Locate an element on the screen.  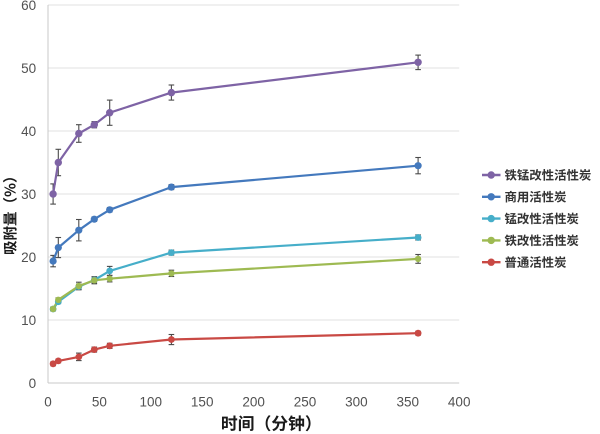
svg-text: 100 is located at coordinates (151, 401).